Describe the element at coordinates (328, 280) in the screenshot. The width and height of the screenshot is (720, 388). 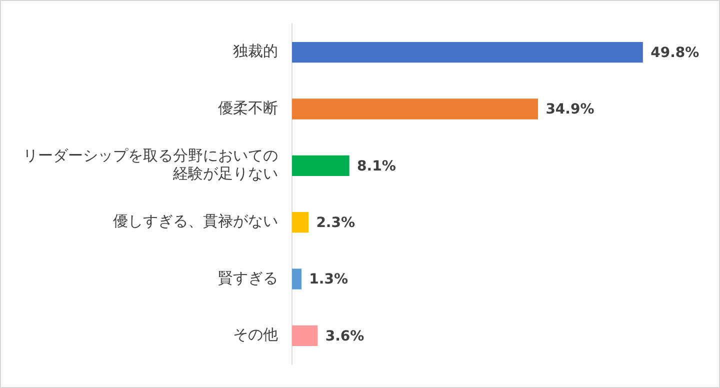
I see `data-label: 1.3%` at that location.